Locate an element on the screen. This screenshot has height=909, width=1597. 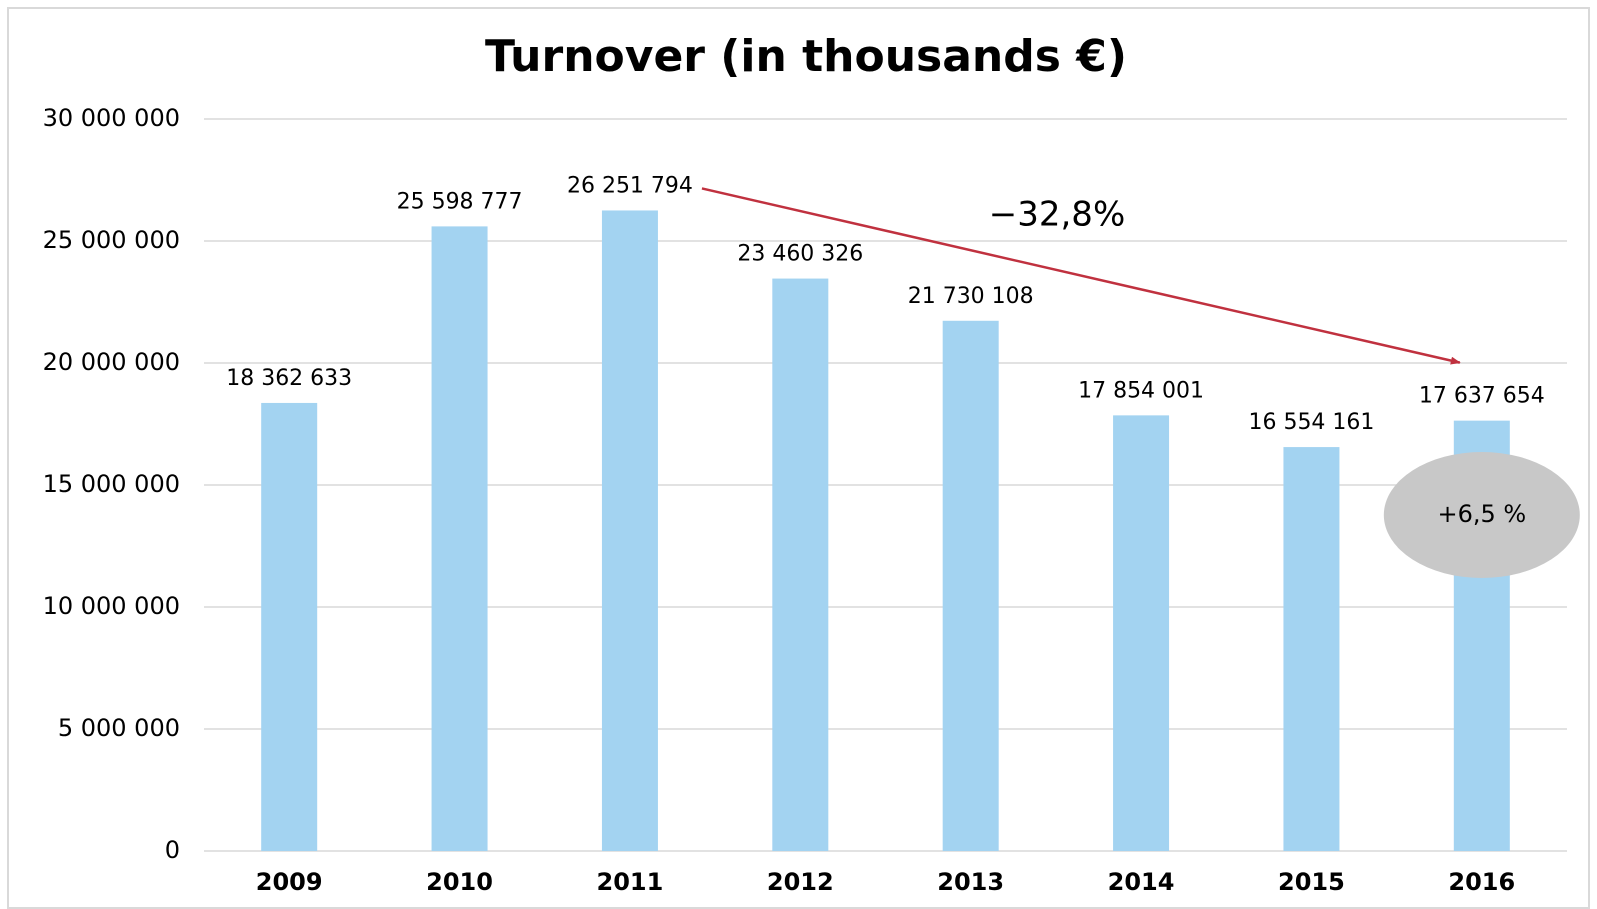
data-label: 18 362 633 is located at coordinates (289, 378).